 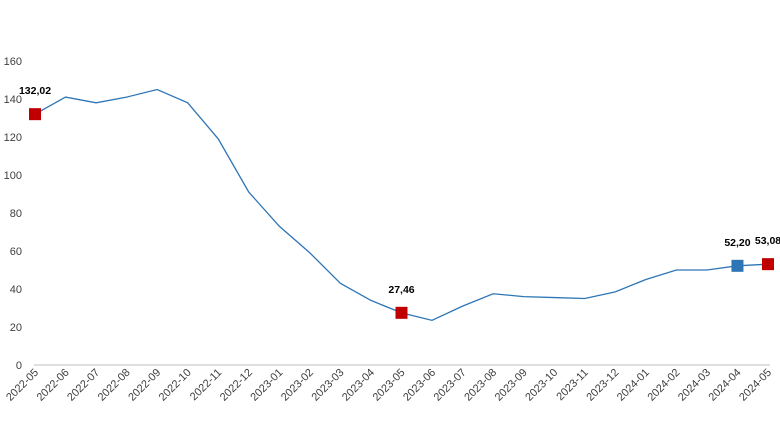 I want to click on x-tick-label: 2022-08, so click(x=114, y=385).